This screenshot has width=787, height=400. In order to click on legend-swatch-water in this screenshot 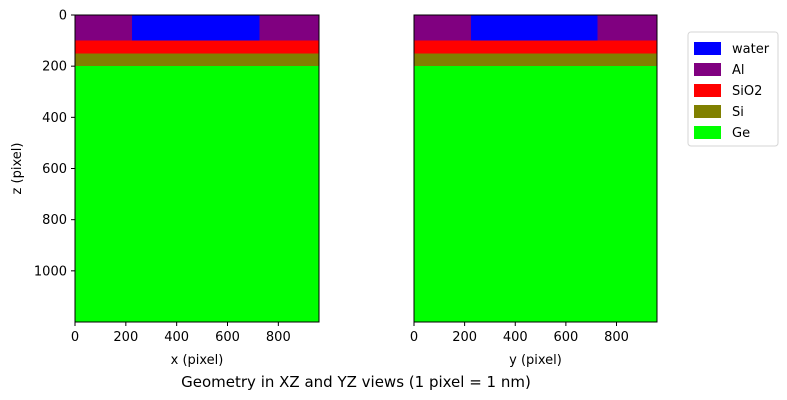, I will do `click(707, 48)`.